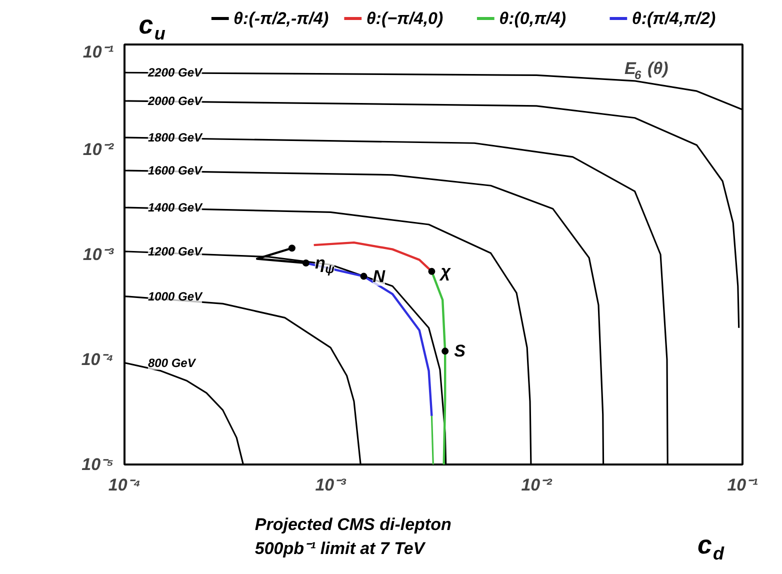 This screenshot has width=782, height=574. I want to click on x-tick-label: 10⁻³, so click(331, 485).